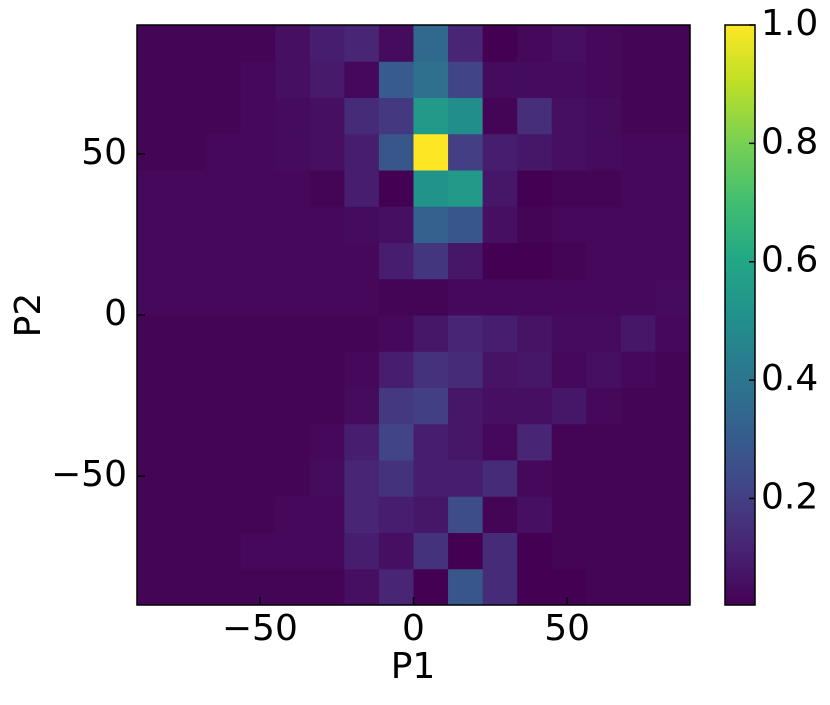  Describe the element at coordinates (260, 628) in the screenshot. I see `x-tick-label: −50` at that location.